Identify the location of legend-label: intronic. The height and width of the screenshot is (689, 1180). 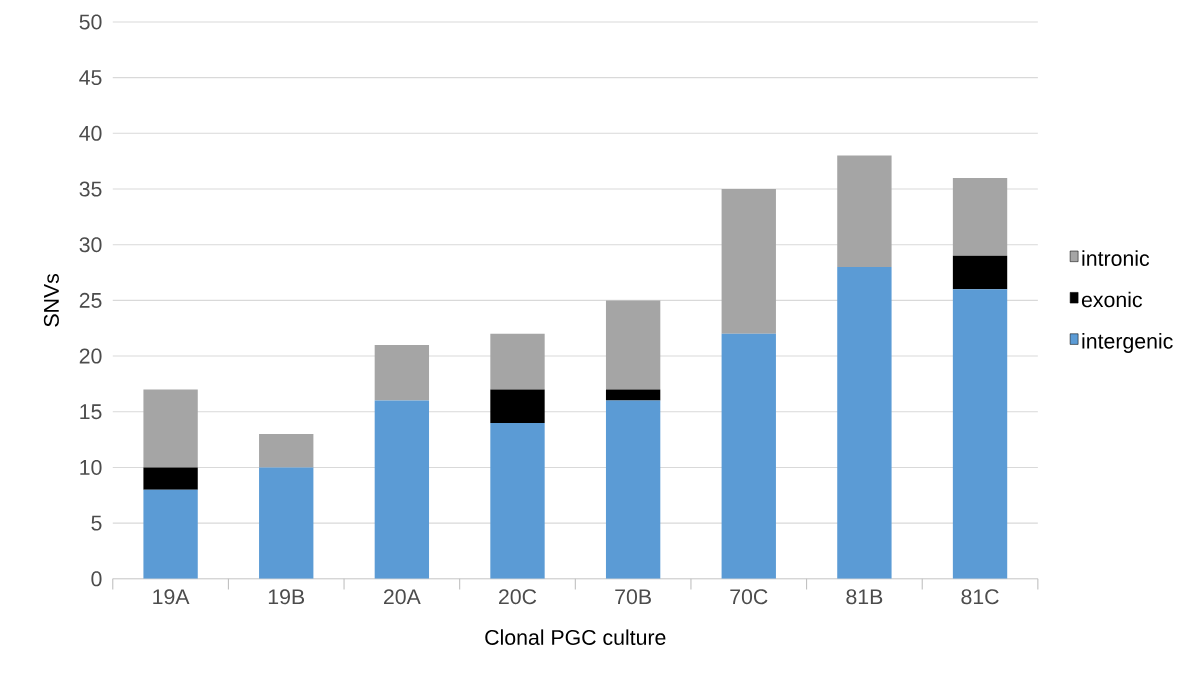
(1116, 258).